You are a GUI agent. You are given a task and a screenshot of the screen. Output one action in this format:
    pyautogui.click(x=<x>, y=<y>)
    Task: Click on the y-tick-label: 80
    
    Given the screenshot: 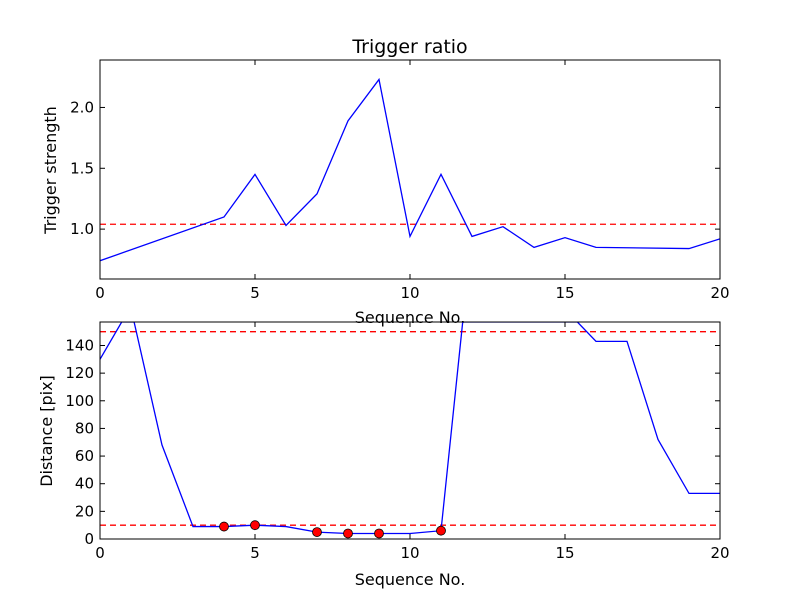 What is the action you would take?
    pyautogui.click(x=84, y=428)
    